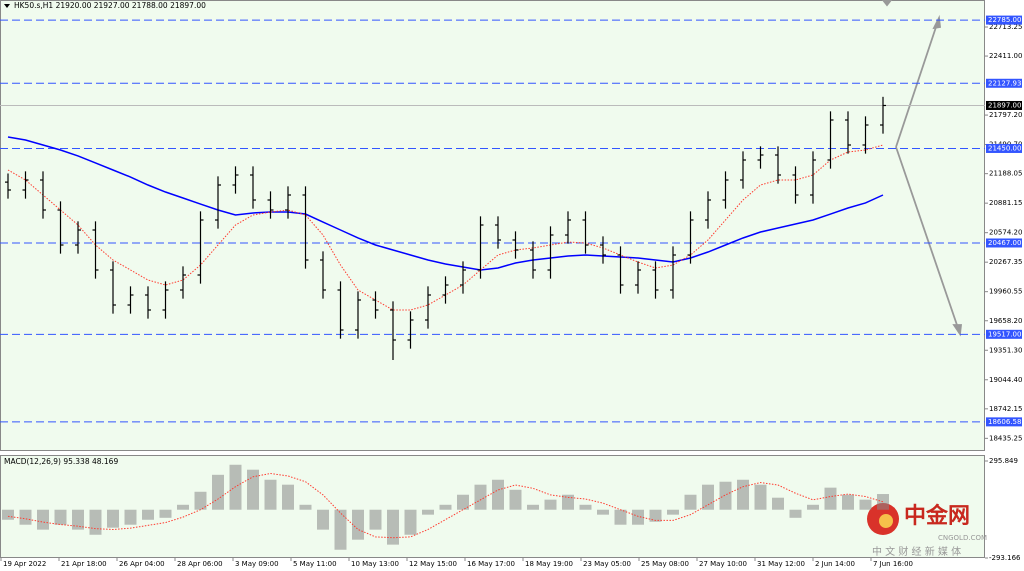 Image resolution: width=1024 pixels, height=571 pixels. What do you see at coordinates (916, 85) in the screenshot?
I see `arrow-up` at bounding box center [916, 85].